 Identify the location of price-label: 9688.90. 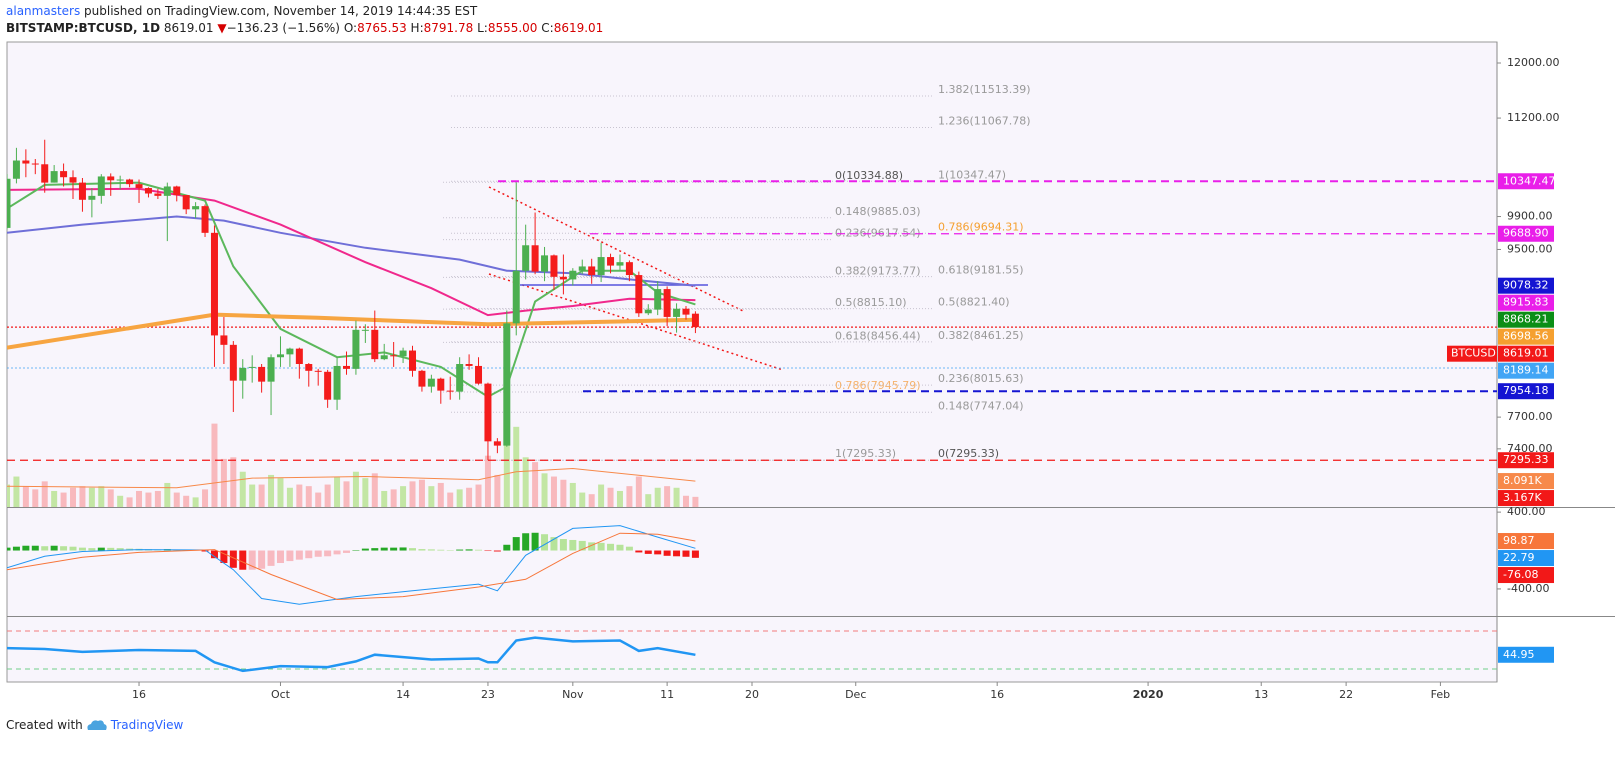
(1526, 233).